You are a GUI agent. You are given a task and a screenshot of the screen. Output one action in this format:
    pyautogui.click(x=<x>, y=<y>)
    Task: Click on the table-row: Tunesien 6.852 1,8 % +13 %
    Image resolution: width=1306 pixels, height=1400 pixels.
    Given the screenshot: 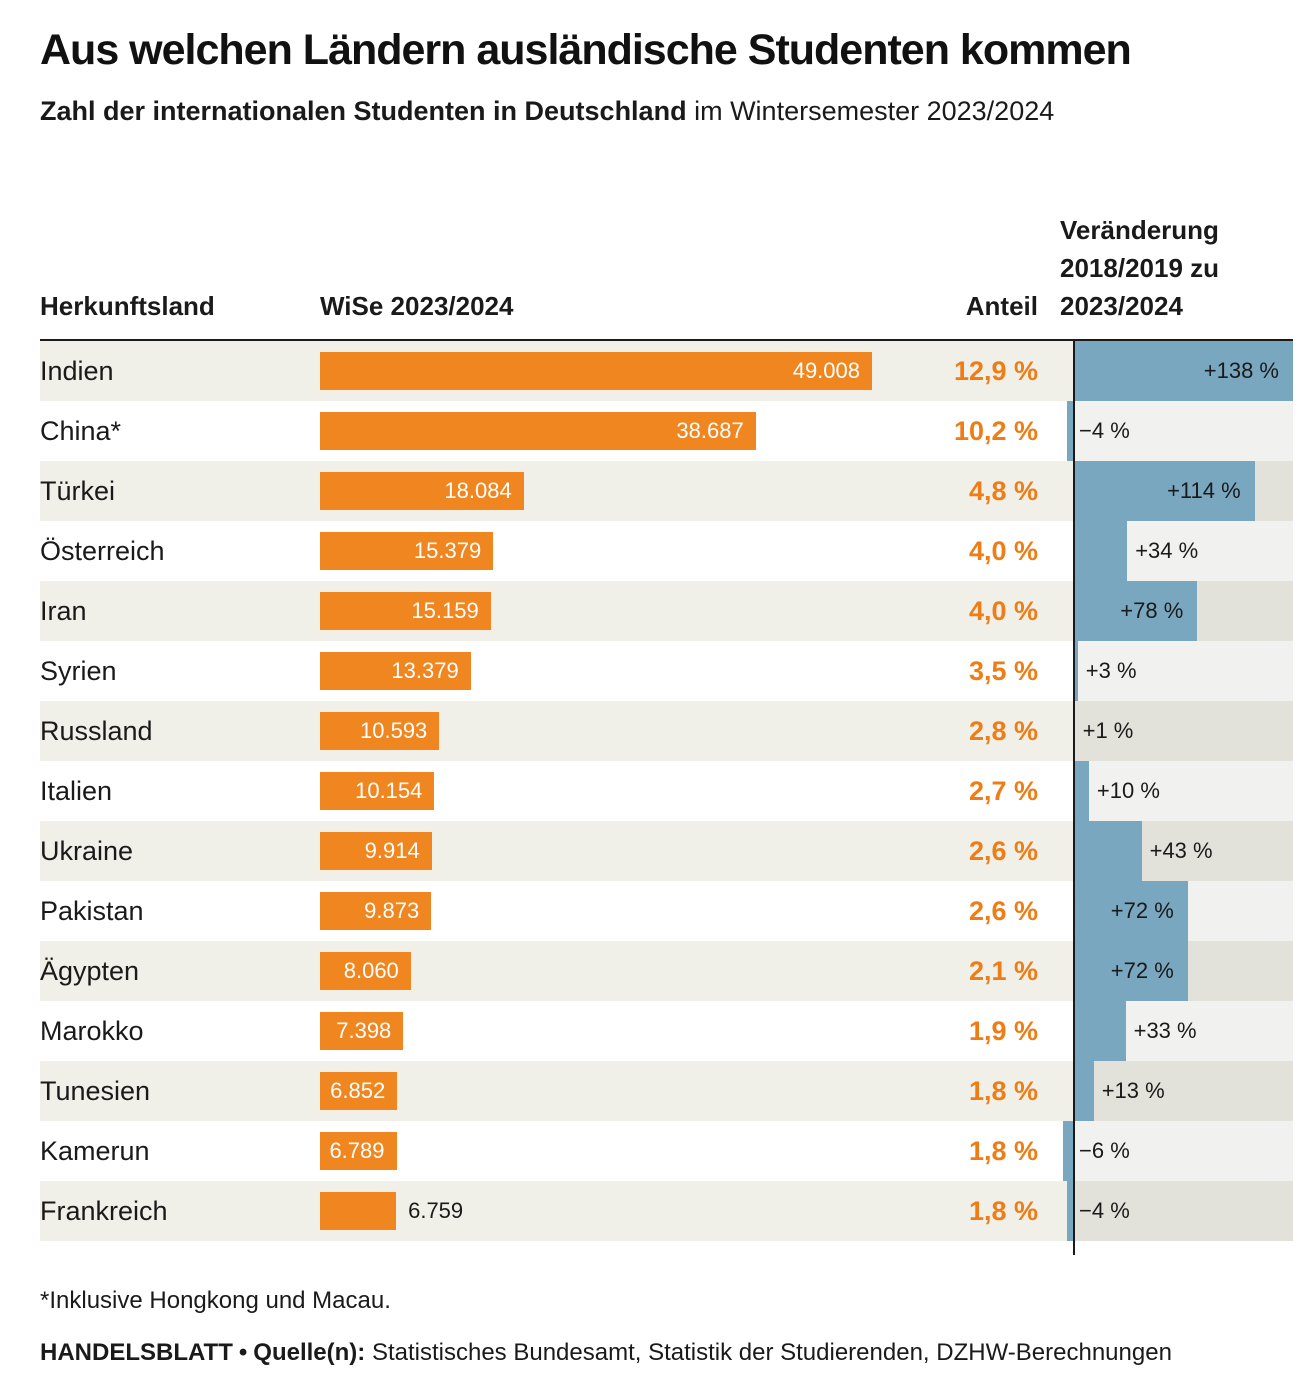 What is the action you would take?
    pyautogui.click(x=666, y=1091)
    